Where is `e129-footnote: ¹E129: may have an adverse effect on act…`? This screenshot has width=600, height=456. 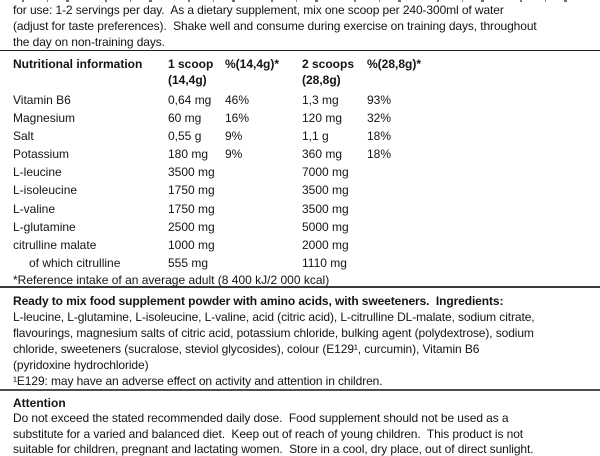
e129-footnote: ¹E129: may have an adverse effect on act… is located at coordinates (198, 381).